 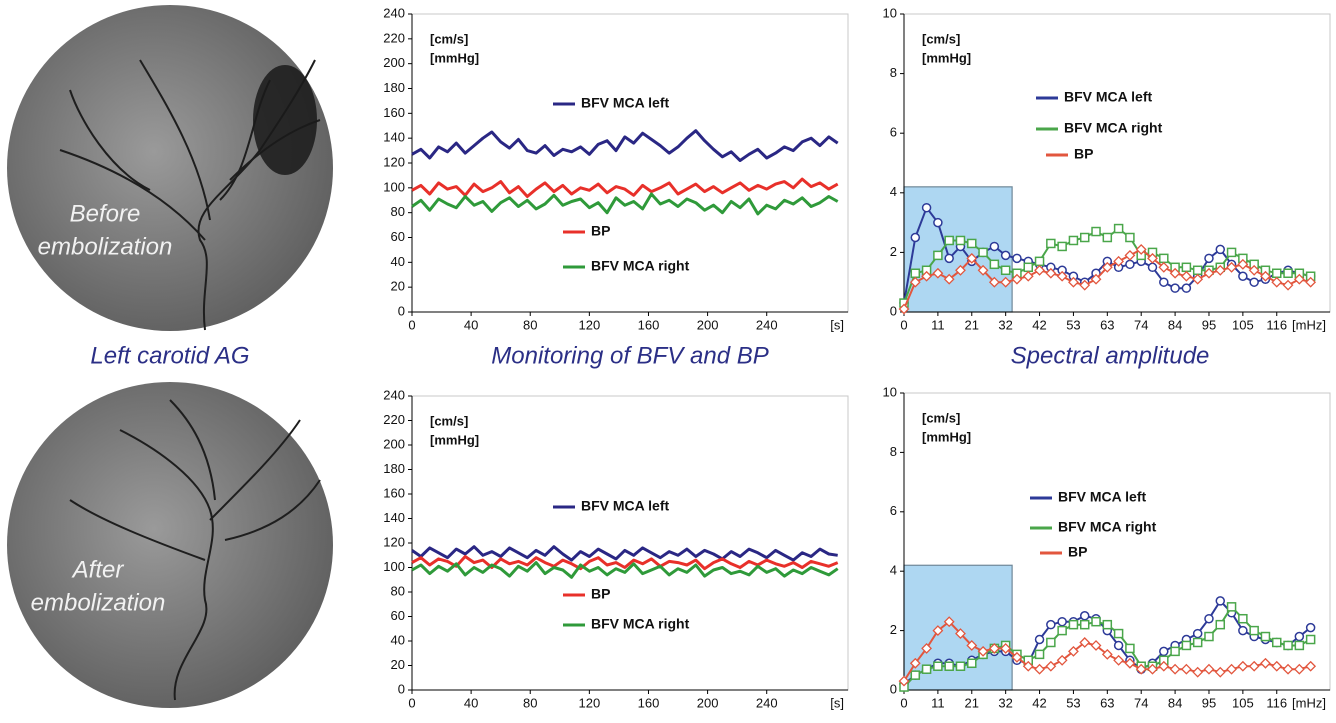 What do you see at coordinates (893, 451) in the screenshot?
I see `y-tick-label: 8` at bounding box center [893, 451].